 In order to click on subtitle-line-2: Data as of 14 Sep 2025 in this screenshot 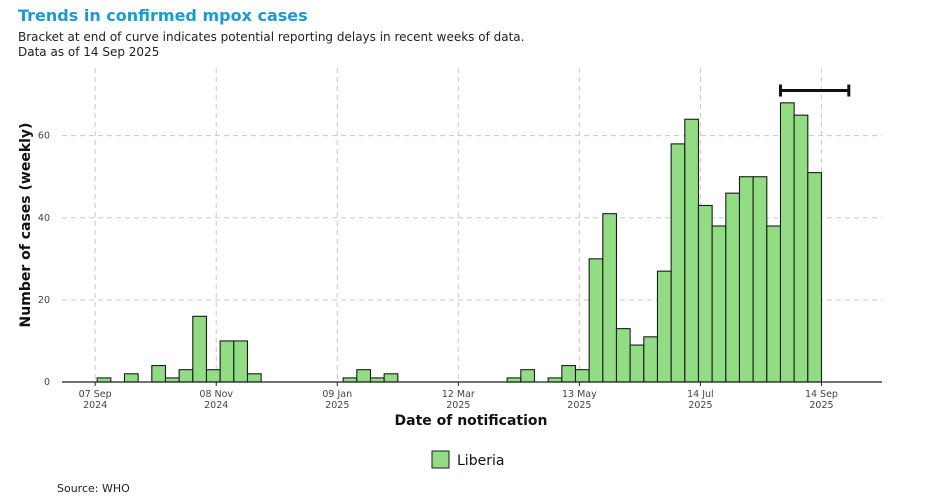, I will do `click(89, 52)`.